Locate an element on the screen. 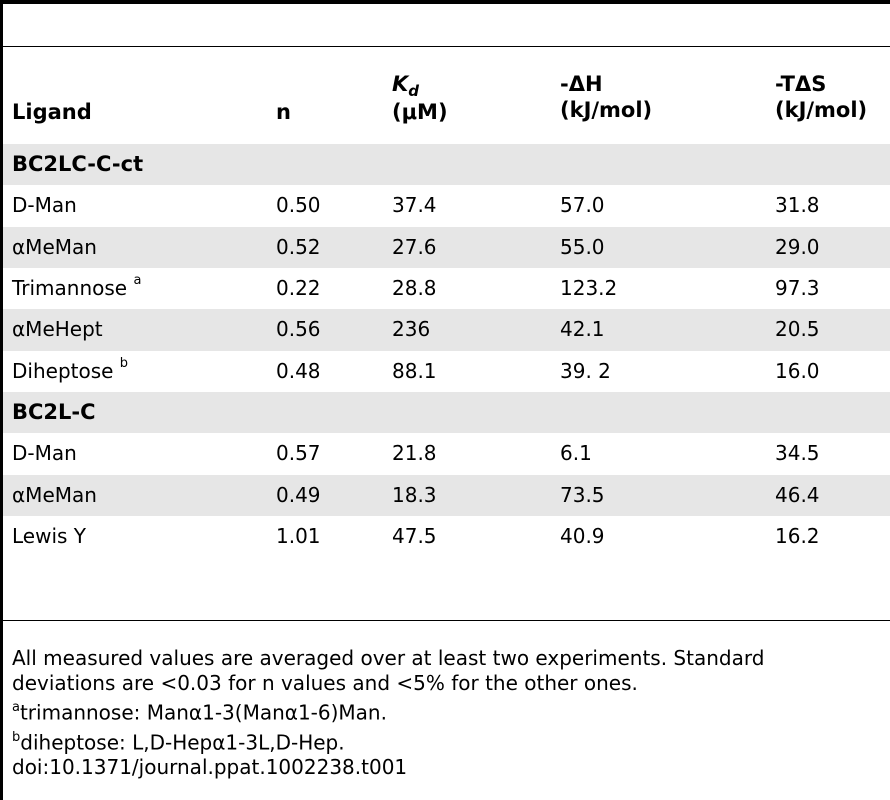  header-tds: -TΔS (kJ/mol) is located at coordinates (821, 97).